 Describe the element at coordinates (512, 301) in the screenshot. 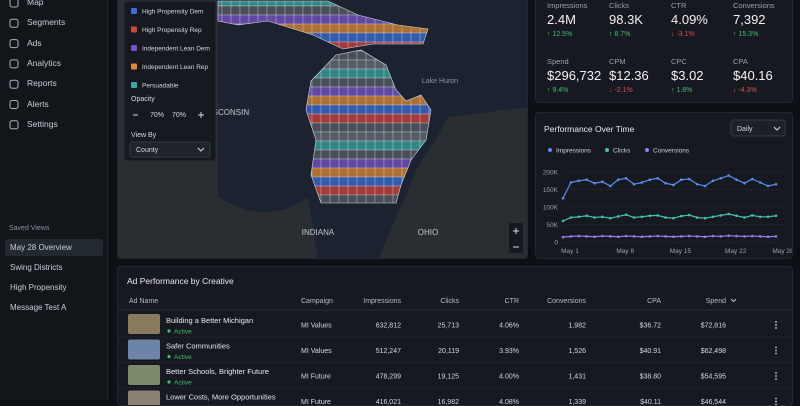

I see `column-header: CTR` at that location.